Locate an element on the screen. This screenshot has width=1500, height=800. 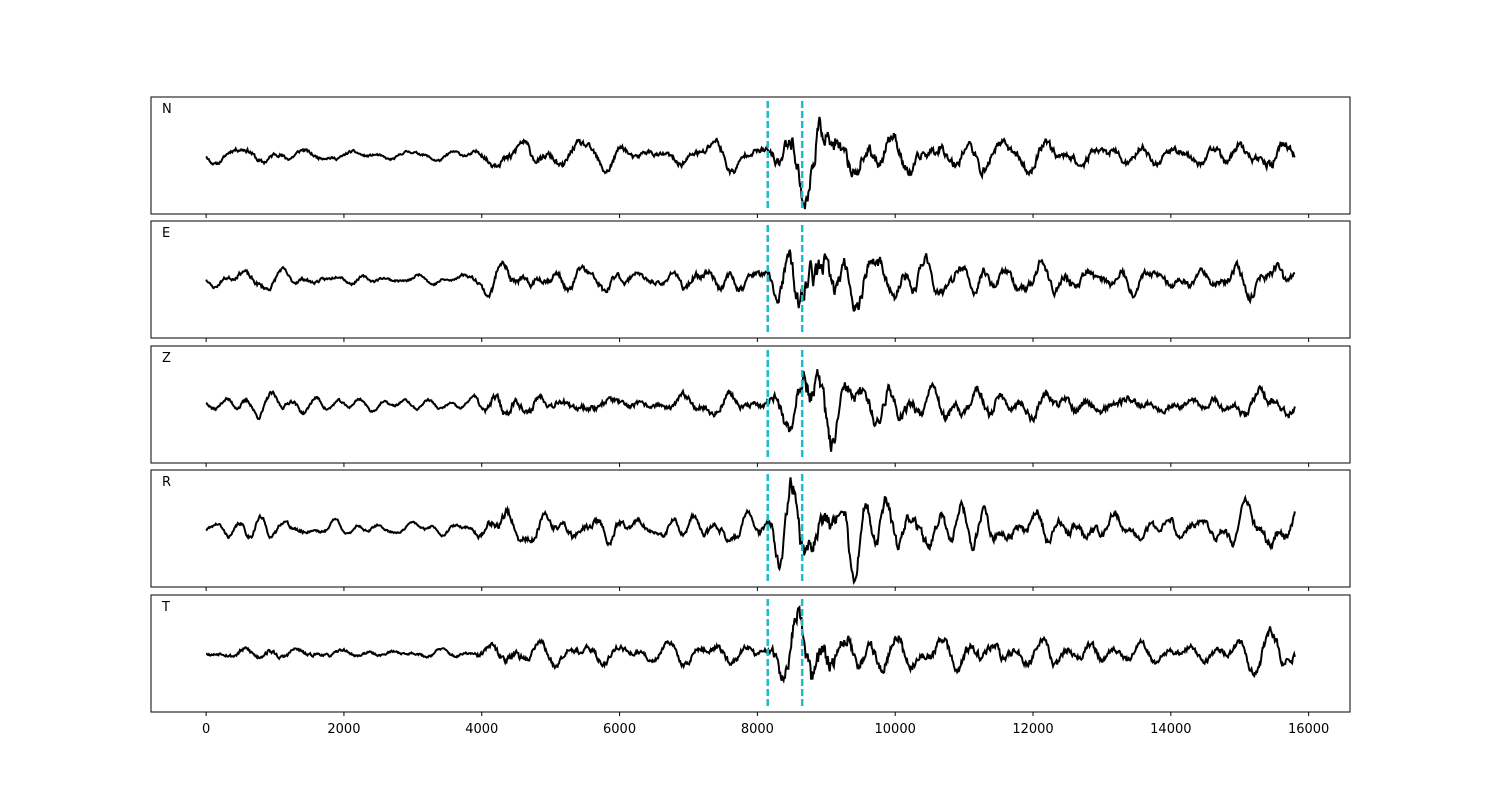
x-tick-label: 6000 is located at coordinates (619, 729).